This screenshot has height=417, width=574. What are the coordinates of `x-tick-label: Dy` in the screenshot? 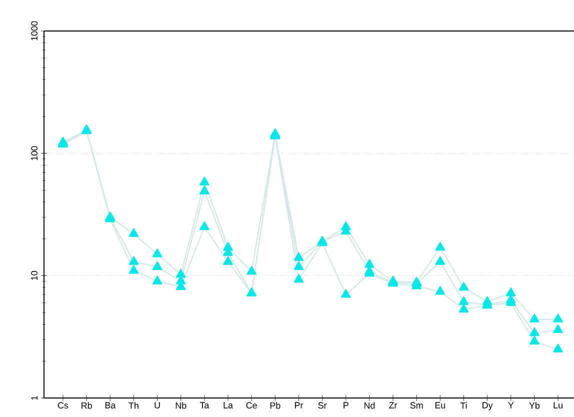 It's located at (487, 406).